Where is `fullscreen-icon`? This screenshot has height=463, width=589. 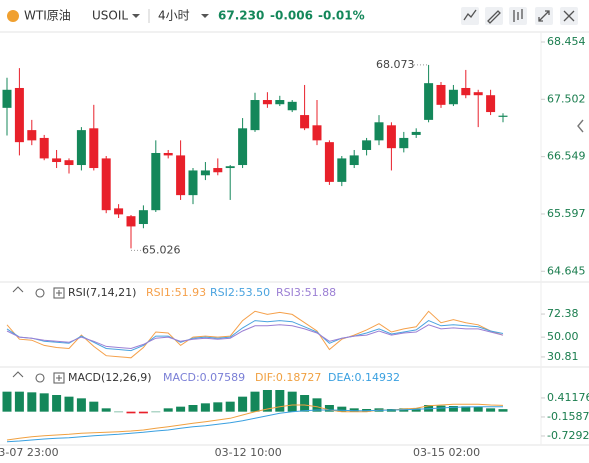 fullscreen-icon is located at coordinates (544, 16).